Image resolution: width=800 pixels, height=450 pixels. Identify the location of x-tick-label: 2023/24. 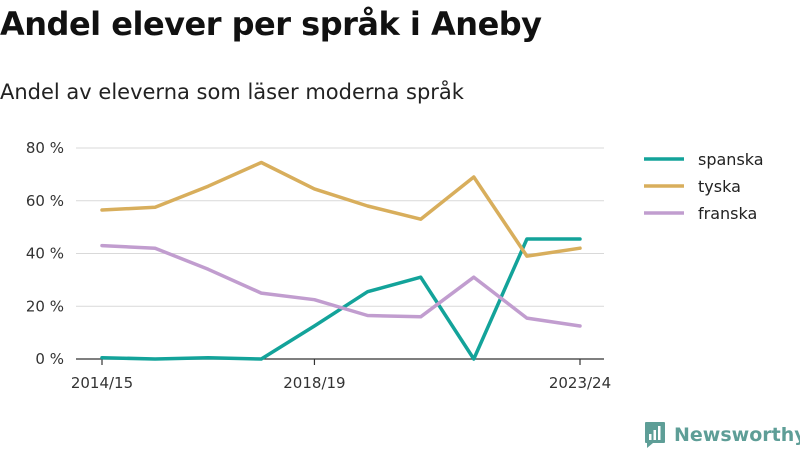
(580, 383).